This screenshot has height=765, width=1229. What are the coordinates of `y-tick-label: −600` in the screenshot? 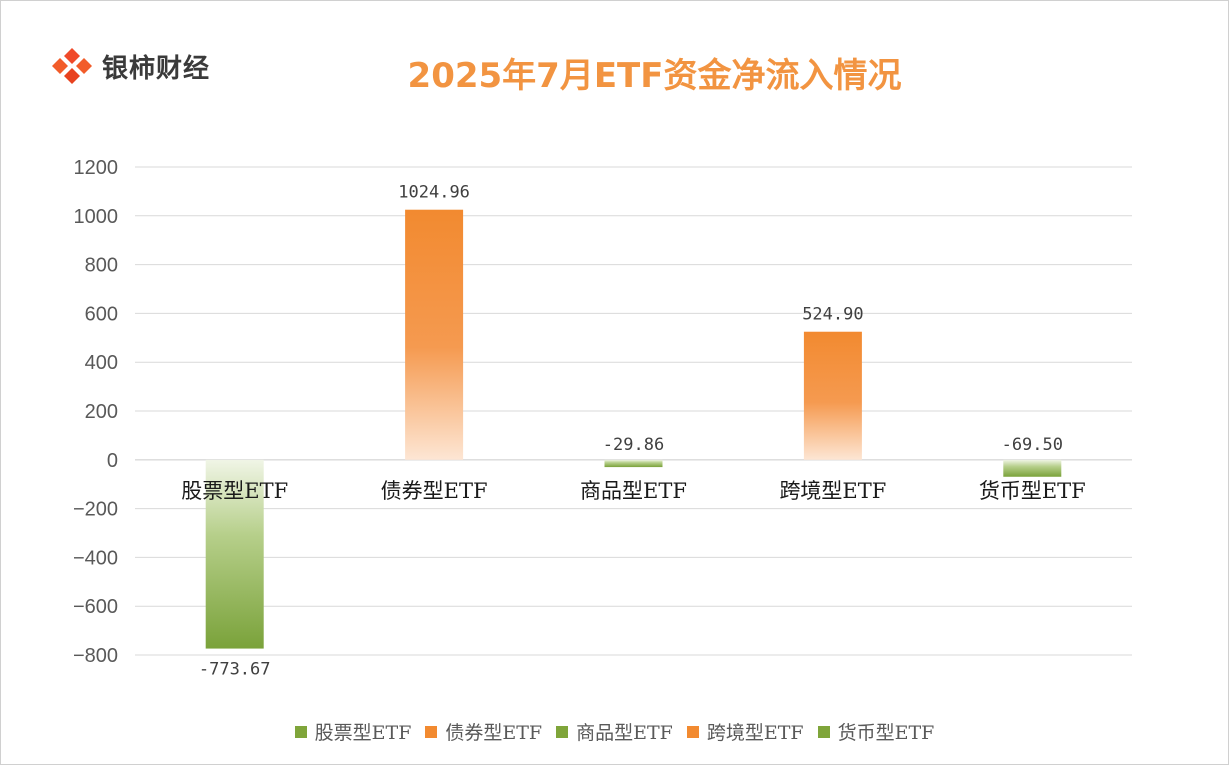 It's located at (95, 607).